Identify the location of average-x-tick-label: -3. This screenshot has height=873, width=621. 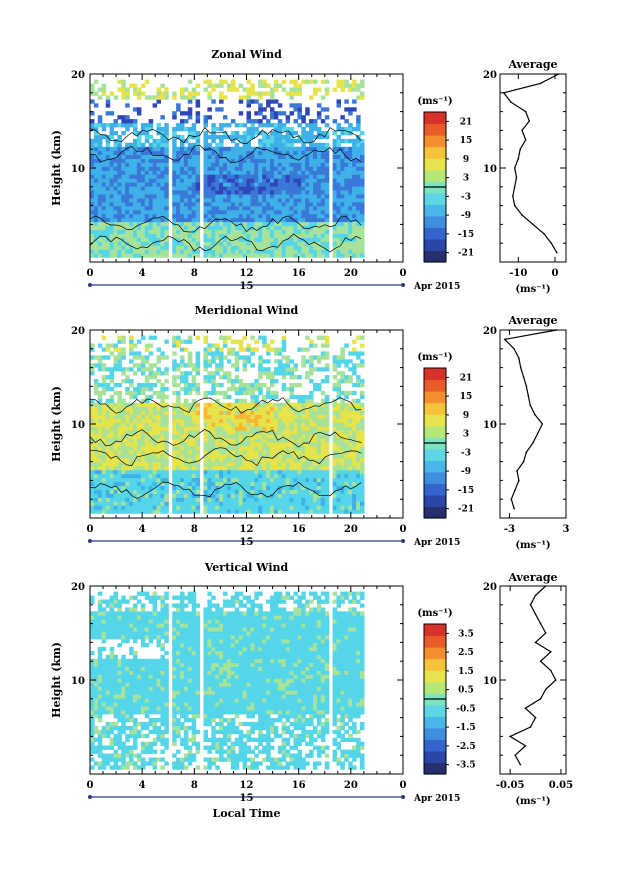
(509, 529).